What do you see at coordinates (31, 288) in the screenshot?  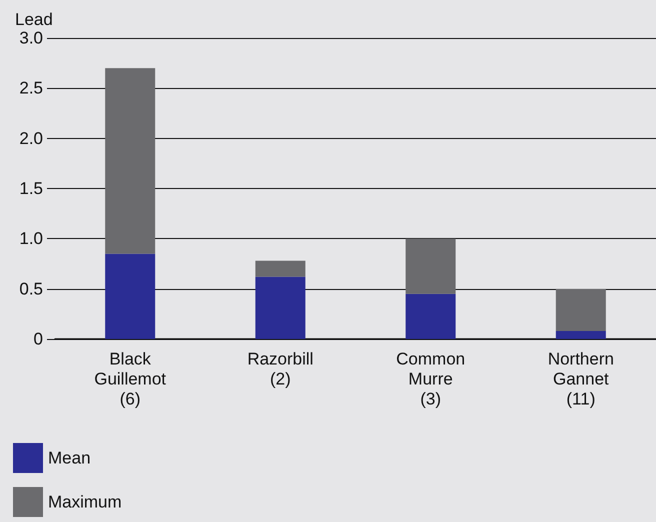 I see `y-tick-label: 0.5` at bounding box center [31, 288].